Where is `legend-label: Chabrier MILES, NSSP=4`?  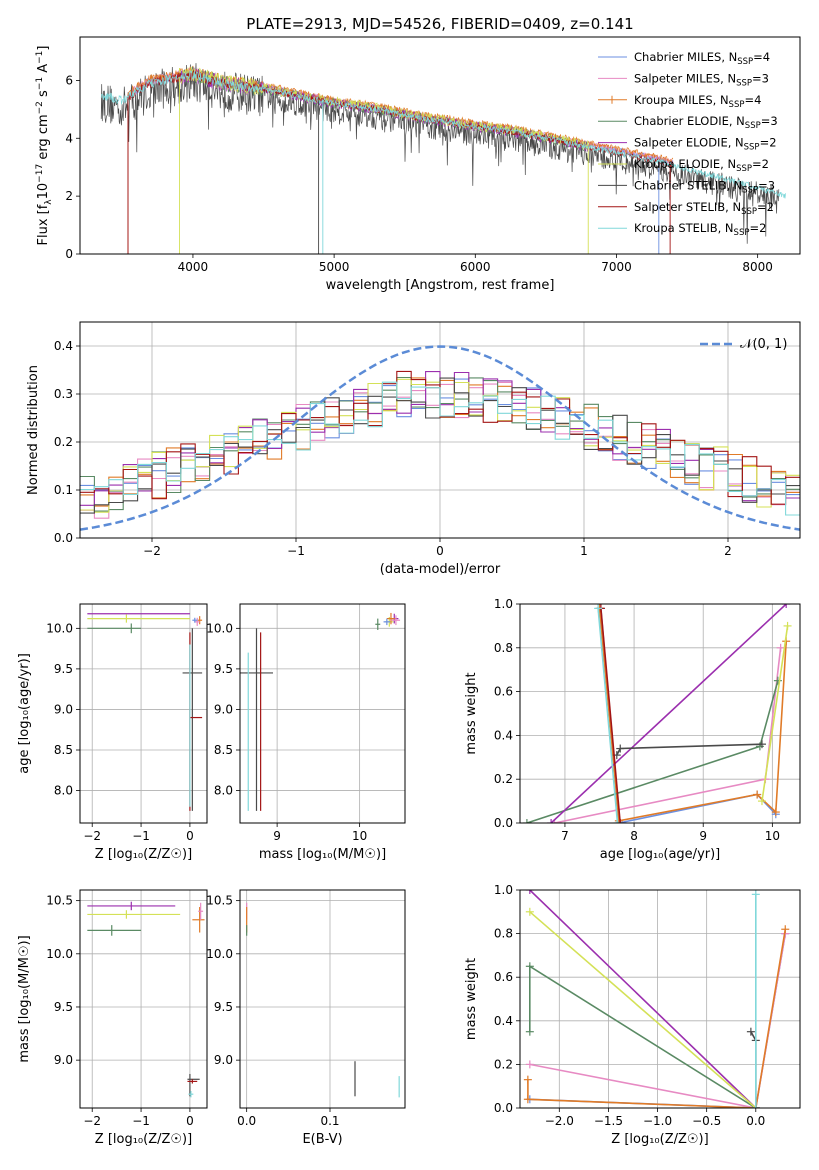
legend-label: Chabrier MILES, NSSP=4 is located at coordinates (702, 58).